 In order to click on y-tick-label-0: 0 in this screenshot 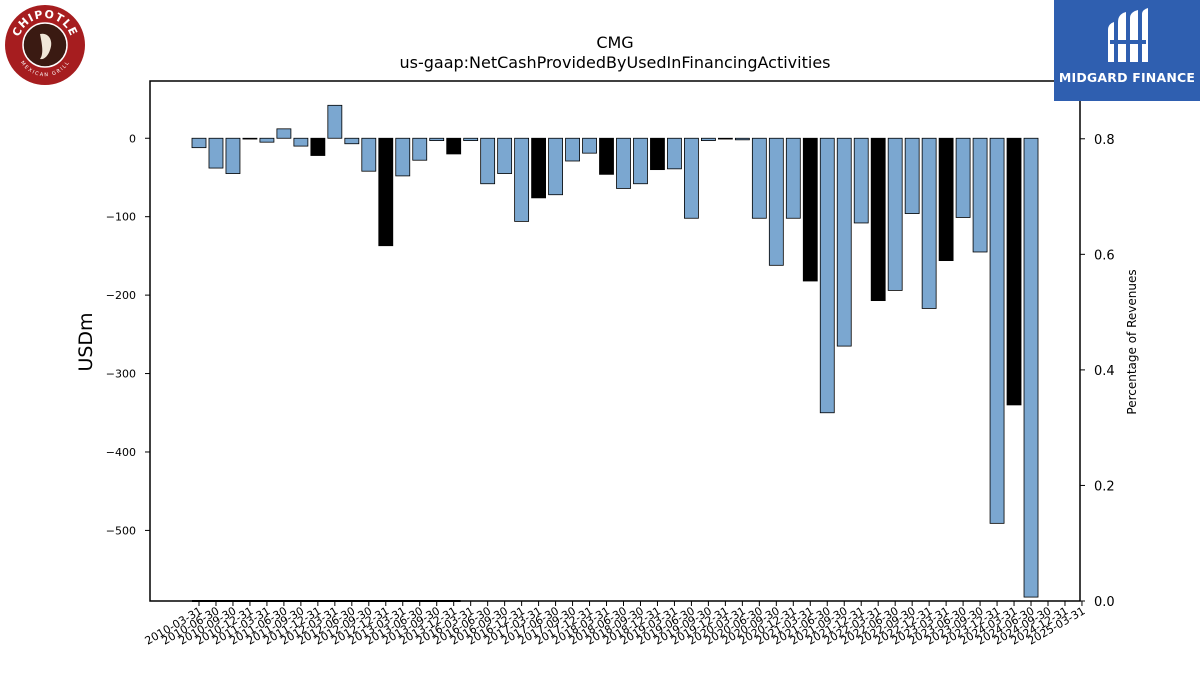, I will do `click(132, 138)`.